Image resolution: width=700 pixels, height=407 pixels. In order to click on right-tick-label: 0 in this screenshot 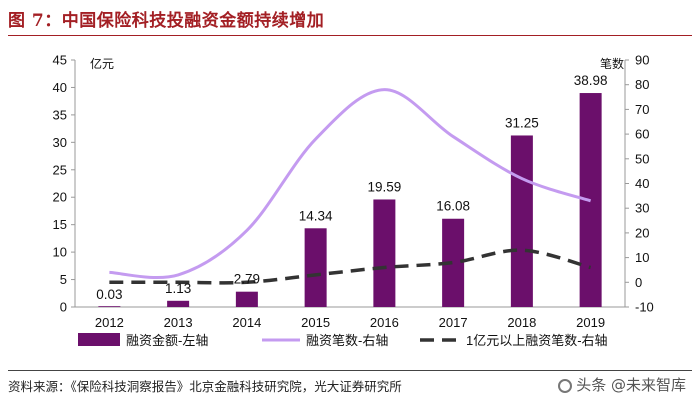, I will do `click(638, 282)`.